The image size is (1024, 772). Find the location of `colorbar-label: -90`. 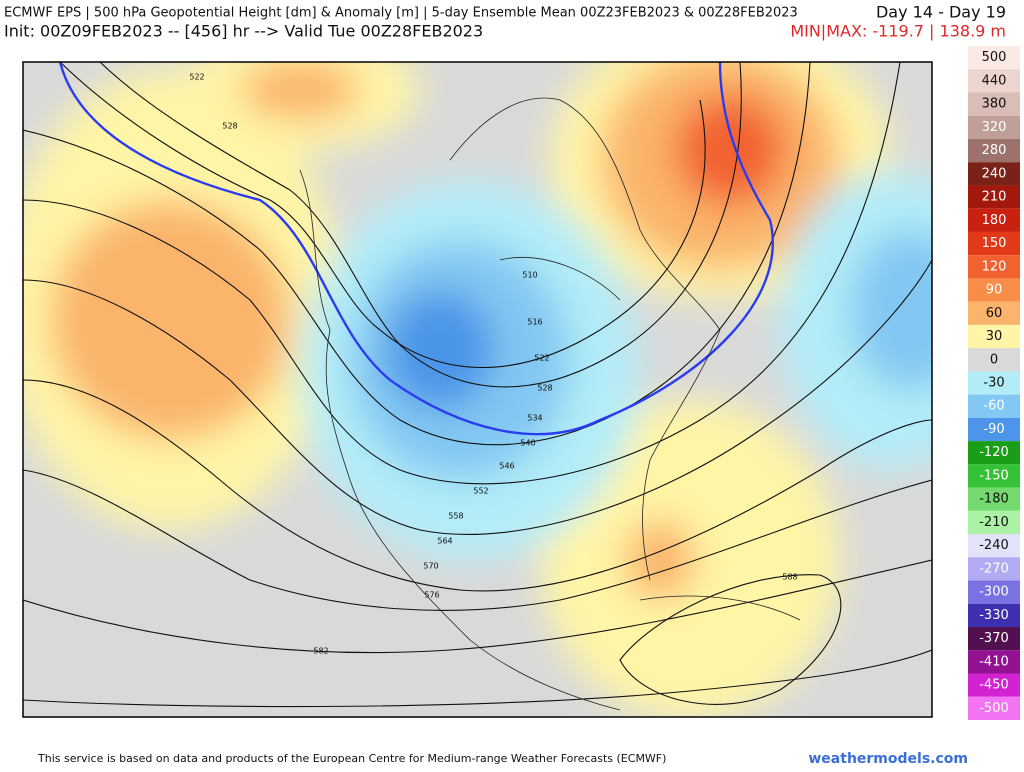

colorbar-label: -90 is located at coordinates (993, 429).